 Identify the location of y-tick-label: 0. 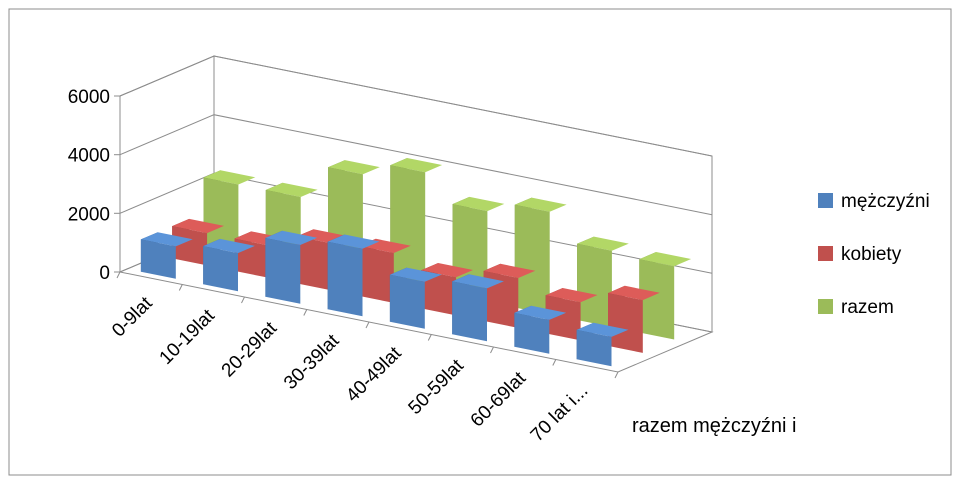
(104, 273).